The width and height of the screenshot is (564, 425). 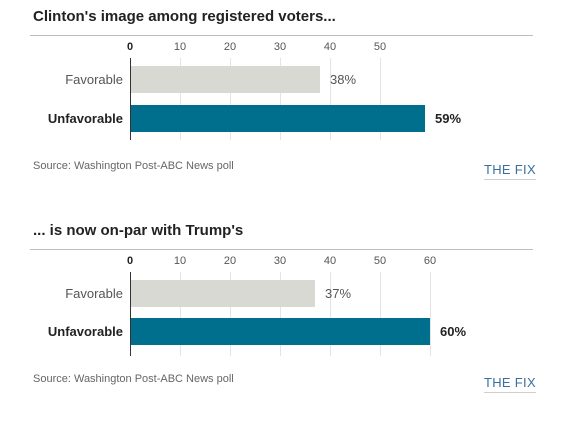 I want to click on chart-title: ... is now on-par with Trump's, so click(x=138, y=230).